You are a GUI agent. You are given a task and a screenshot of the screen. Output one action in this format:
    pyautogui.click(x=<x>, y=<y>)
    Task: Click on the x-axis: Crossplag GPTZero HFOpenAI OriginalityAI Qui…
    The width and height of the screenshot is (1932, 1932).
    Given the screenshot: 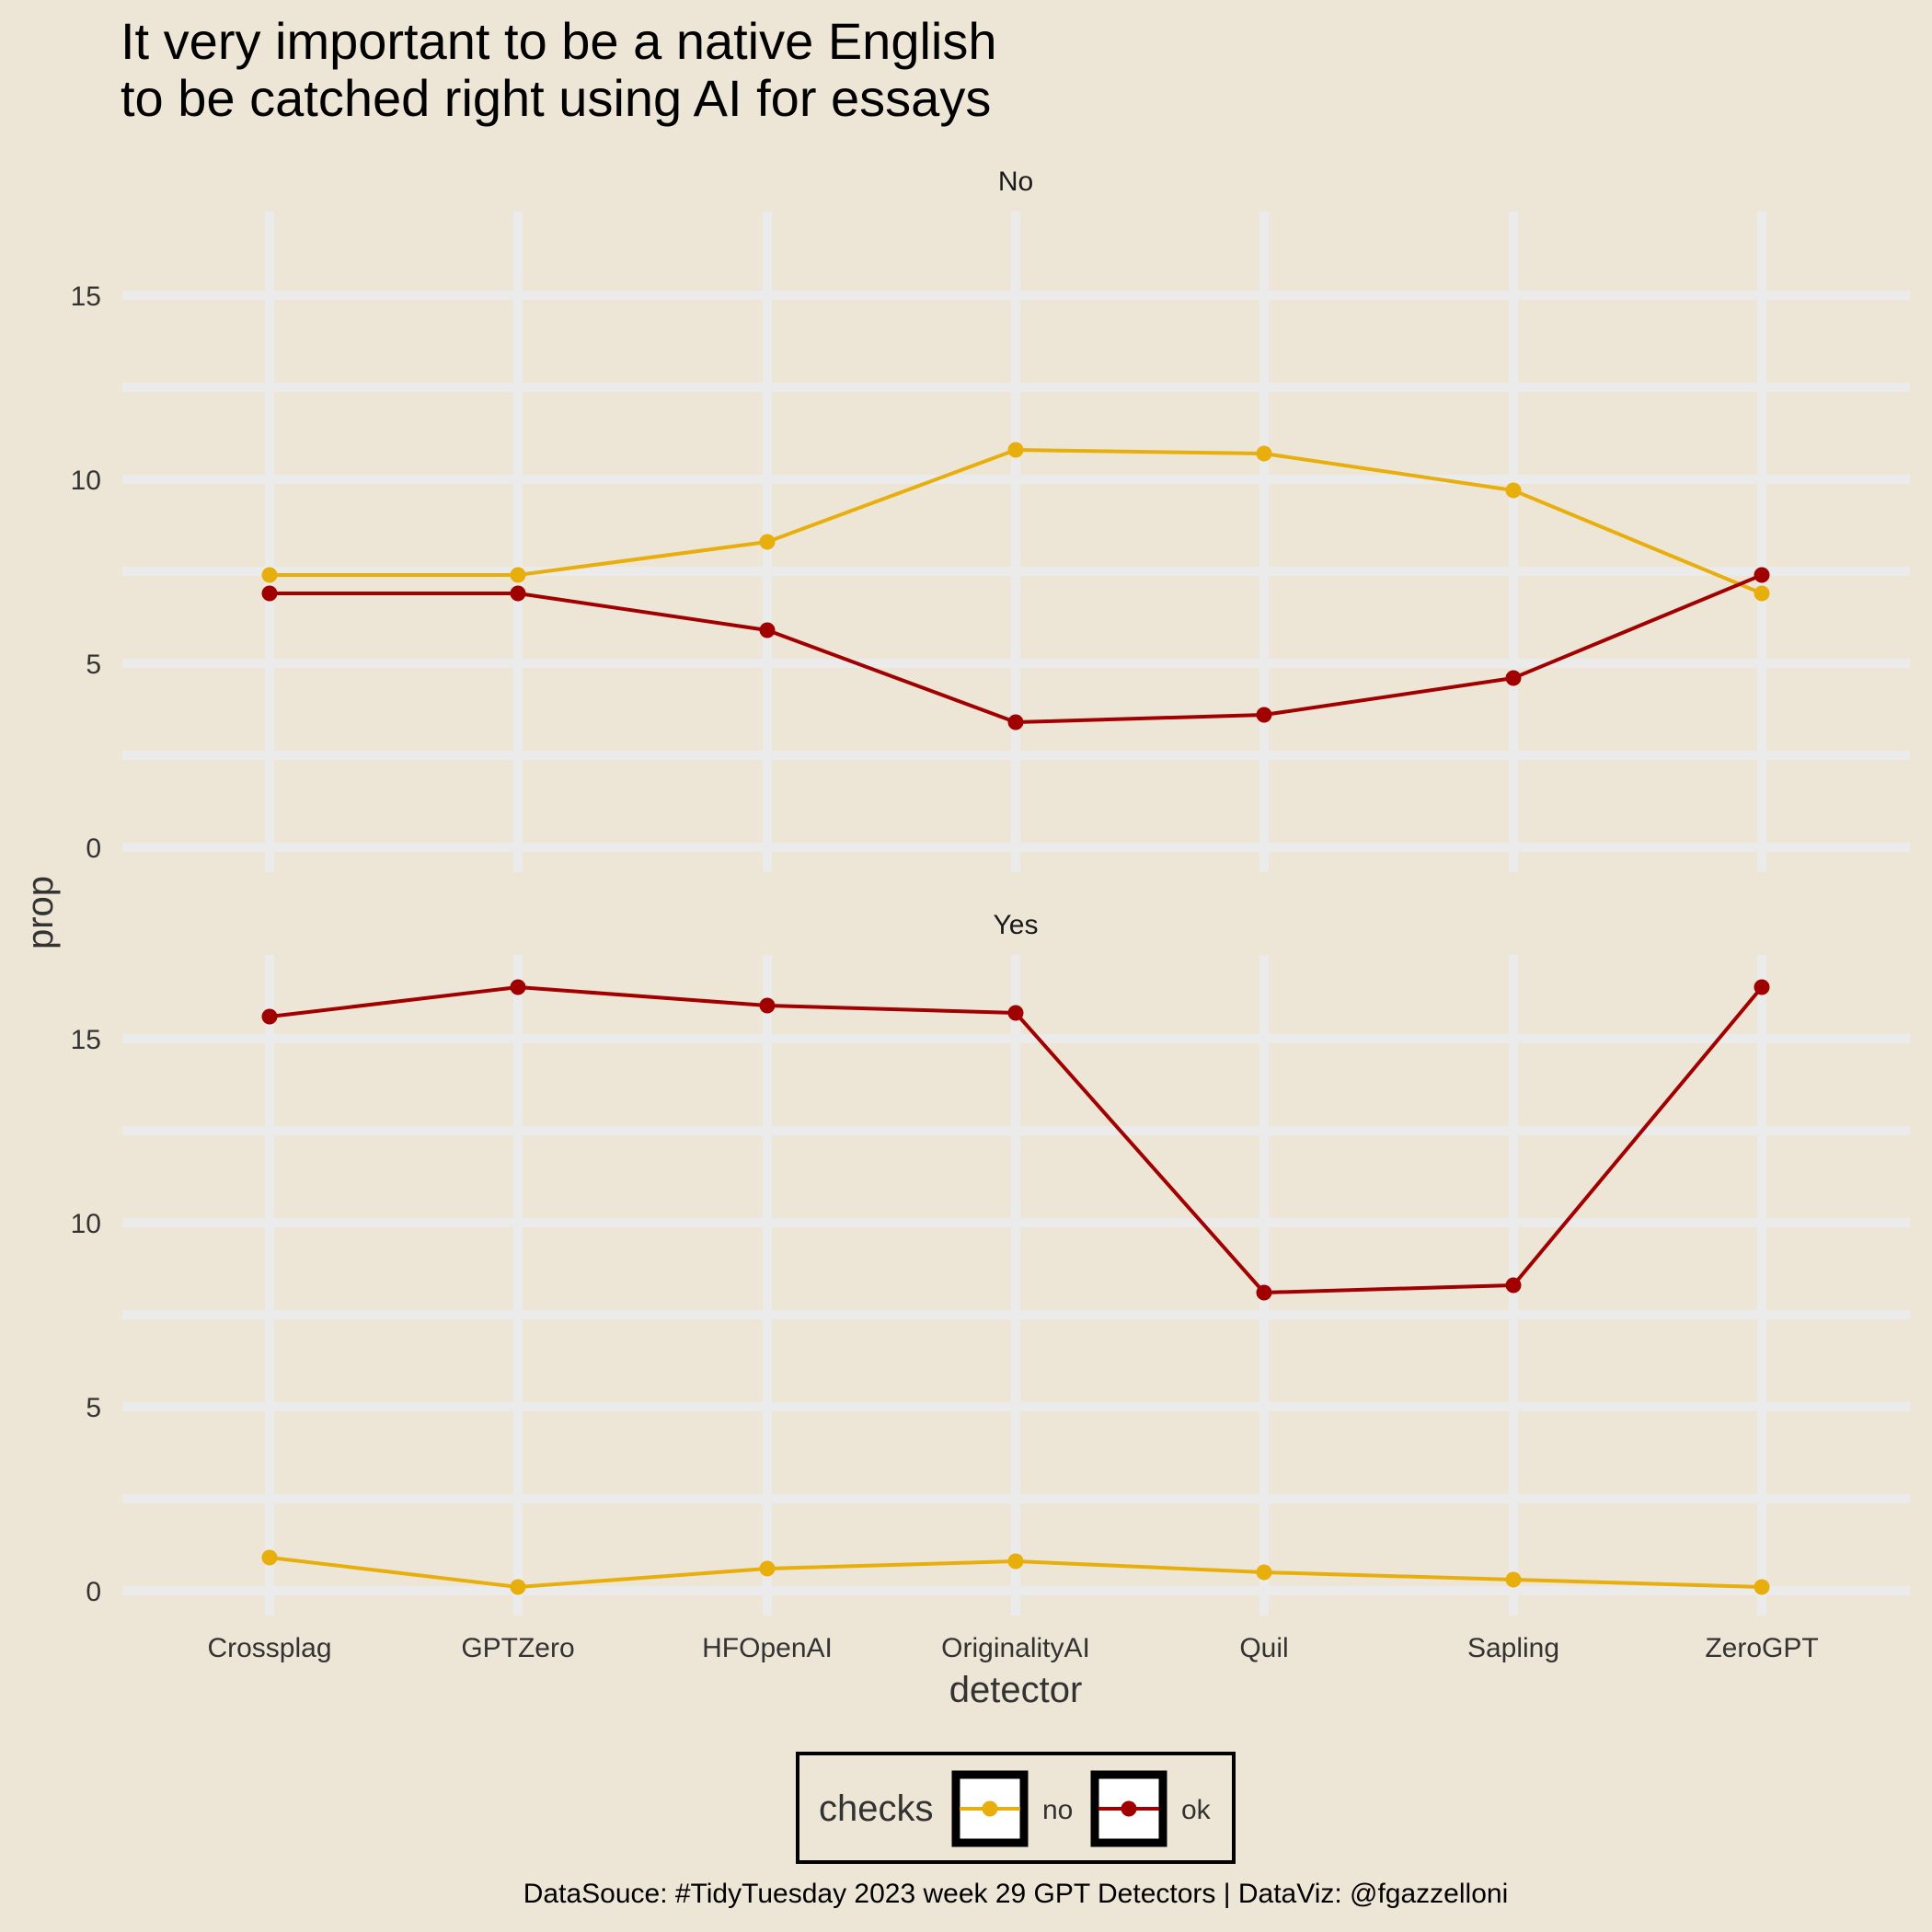 What is the action you would take?
    pyautogui.click(x=1012, y=1648)
    